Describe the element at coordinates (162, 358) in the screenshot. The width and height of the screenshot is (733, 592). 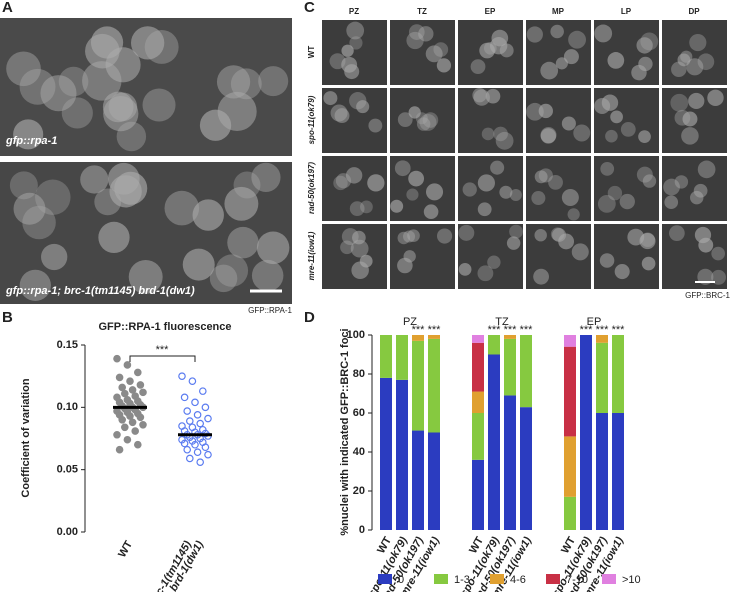
I see `significance-bracket` at that location.